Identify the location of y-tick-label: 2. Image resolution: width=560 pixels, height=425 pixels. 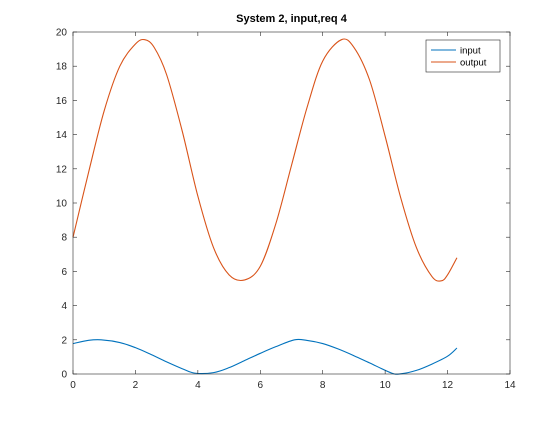
(64, 340).